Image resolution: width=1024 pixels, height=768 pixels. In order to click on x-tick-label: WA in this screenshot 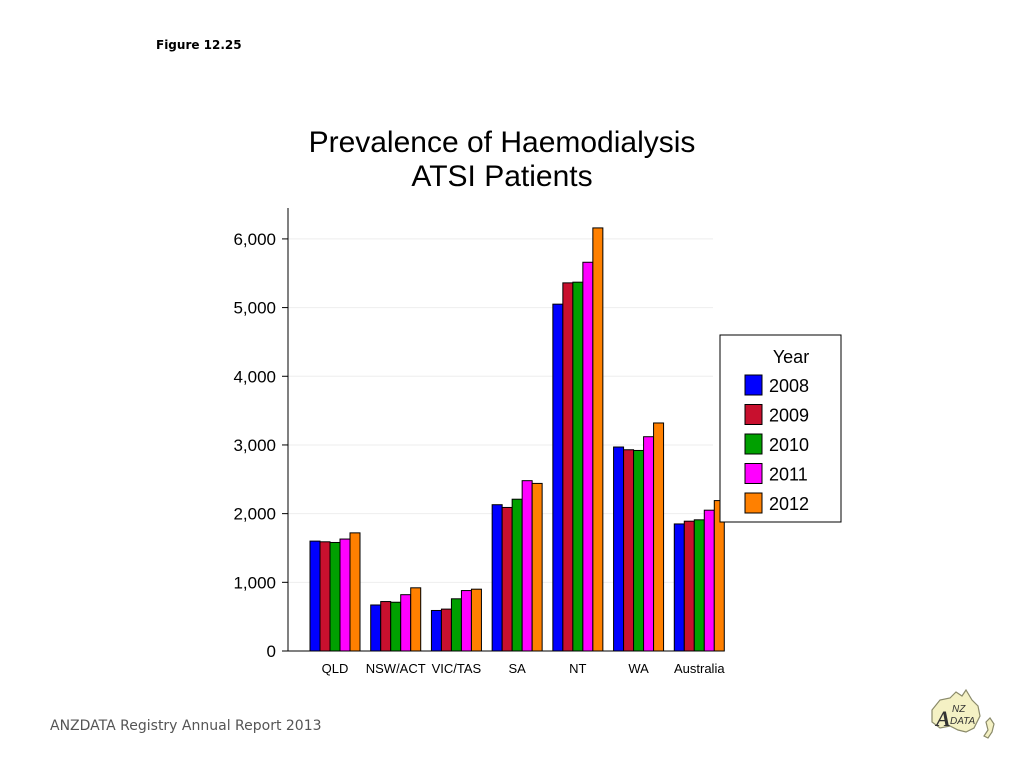, I will do `click(638, 668)`.